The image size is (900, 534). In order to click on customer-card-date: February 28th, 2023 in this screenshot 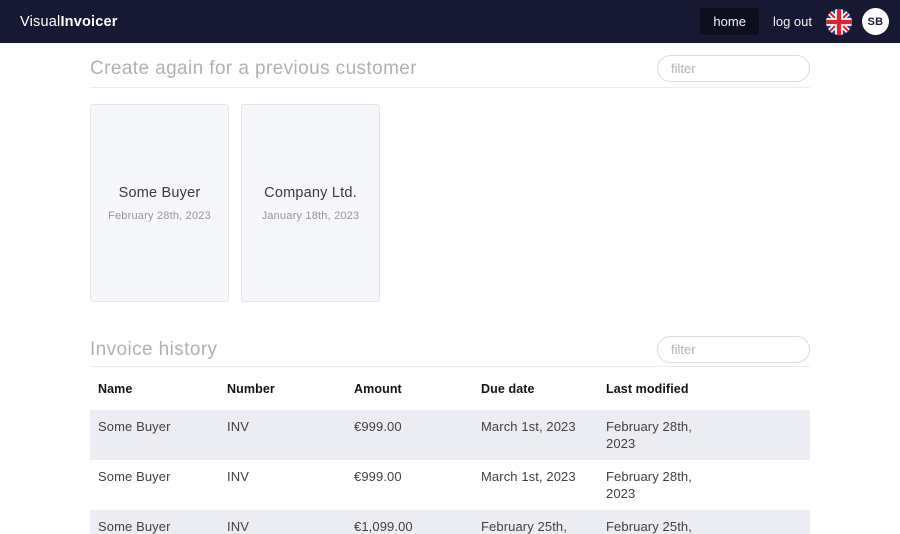, I will do `click(159, 215)`.